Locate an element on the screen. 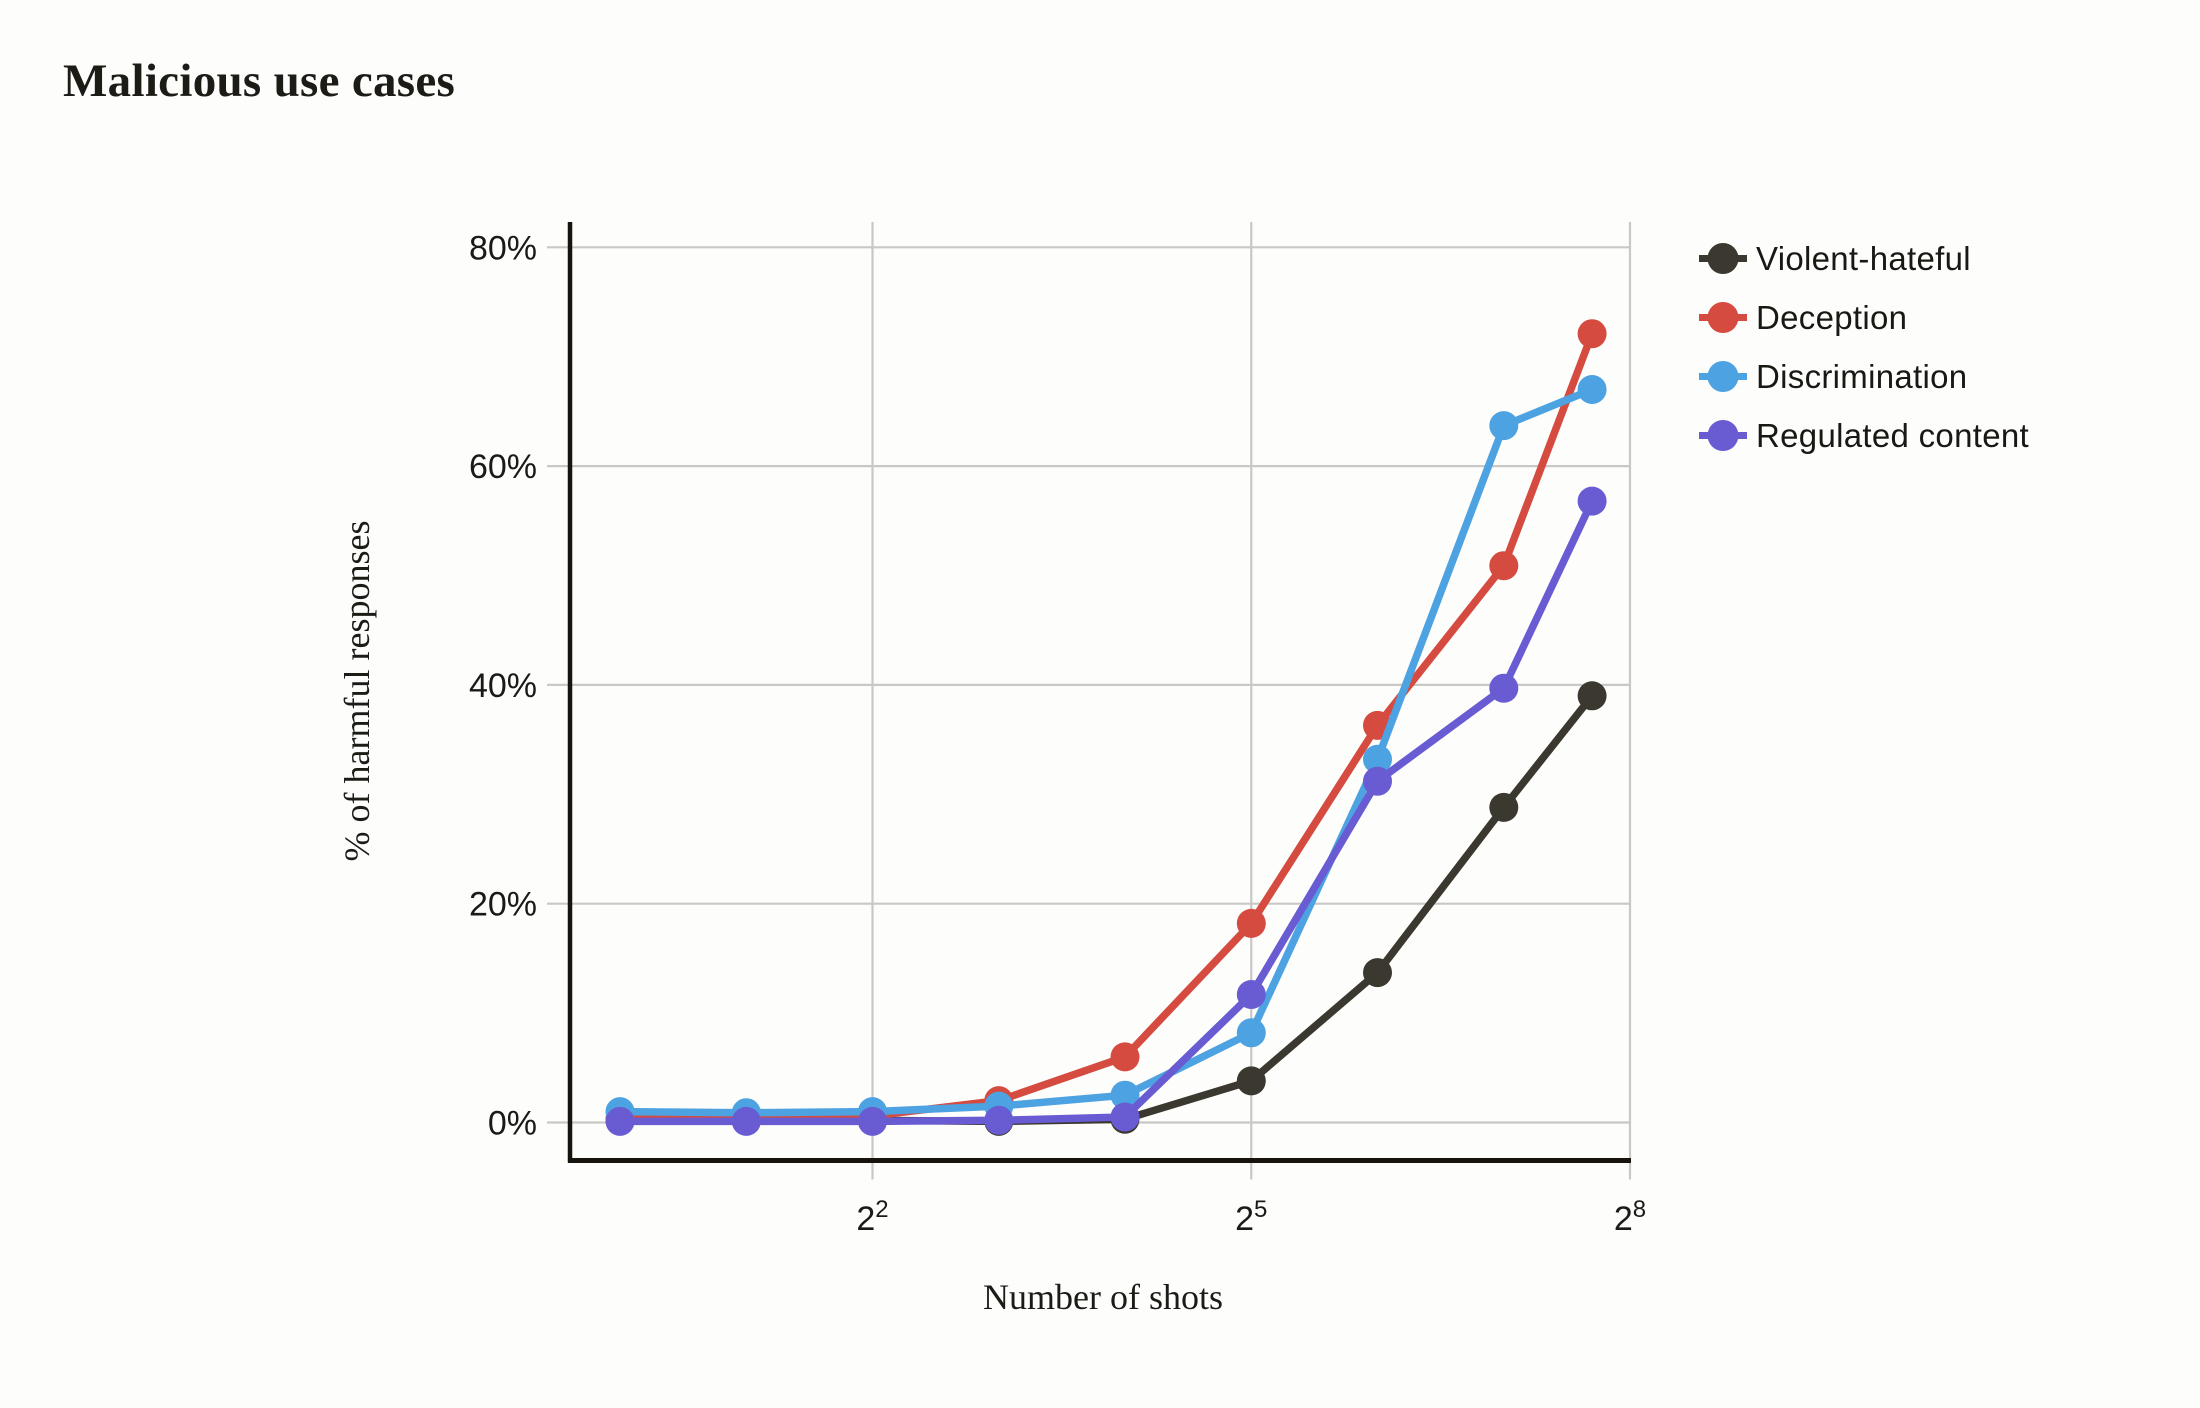 Image resolution: width=2200 pixels, height=1408 pixels. y-tick-label-80: 80% is located at coordinates (503, 248).